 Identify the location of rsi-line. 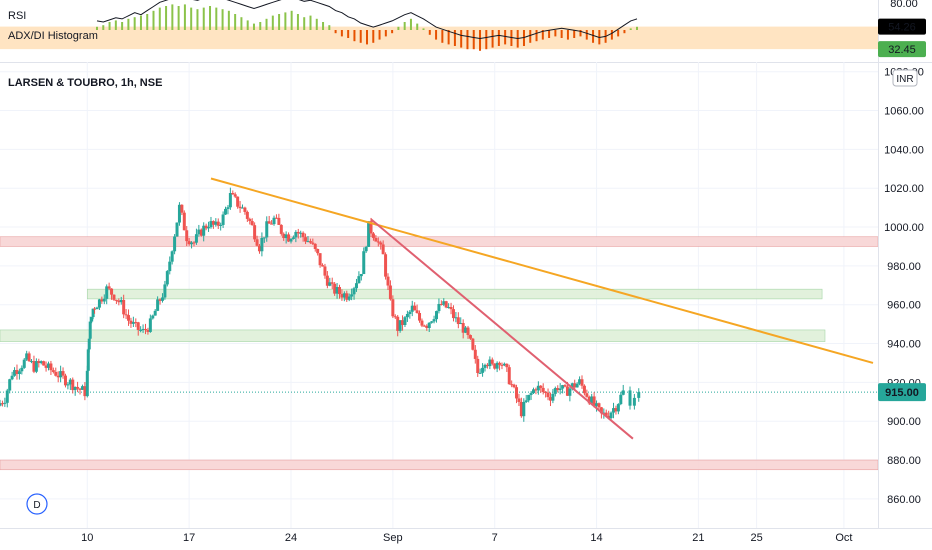
(367, 20).